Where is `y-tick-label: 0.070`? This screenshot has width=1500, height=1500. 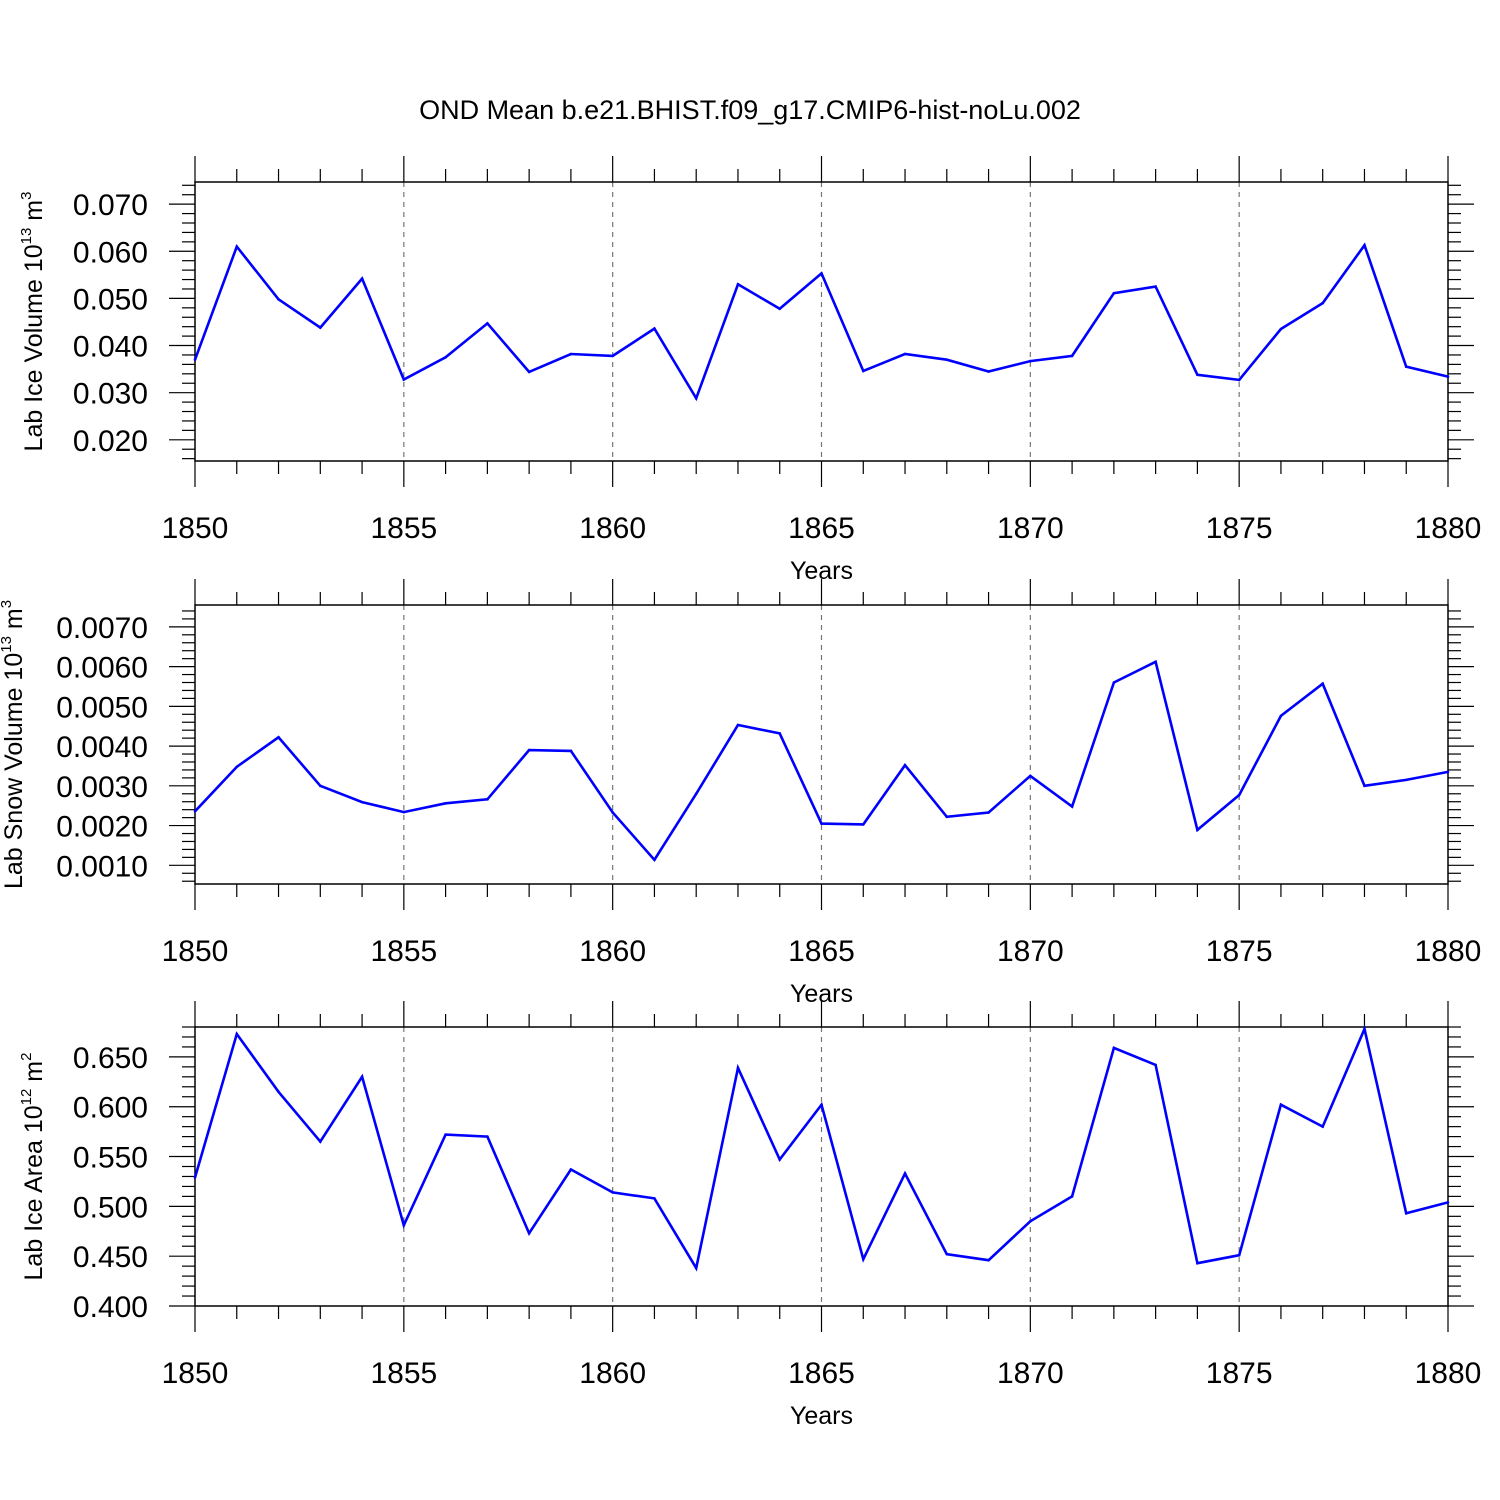
y-tick-label: 0.070 is located at coordinates (110, 205).